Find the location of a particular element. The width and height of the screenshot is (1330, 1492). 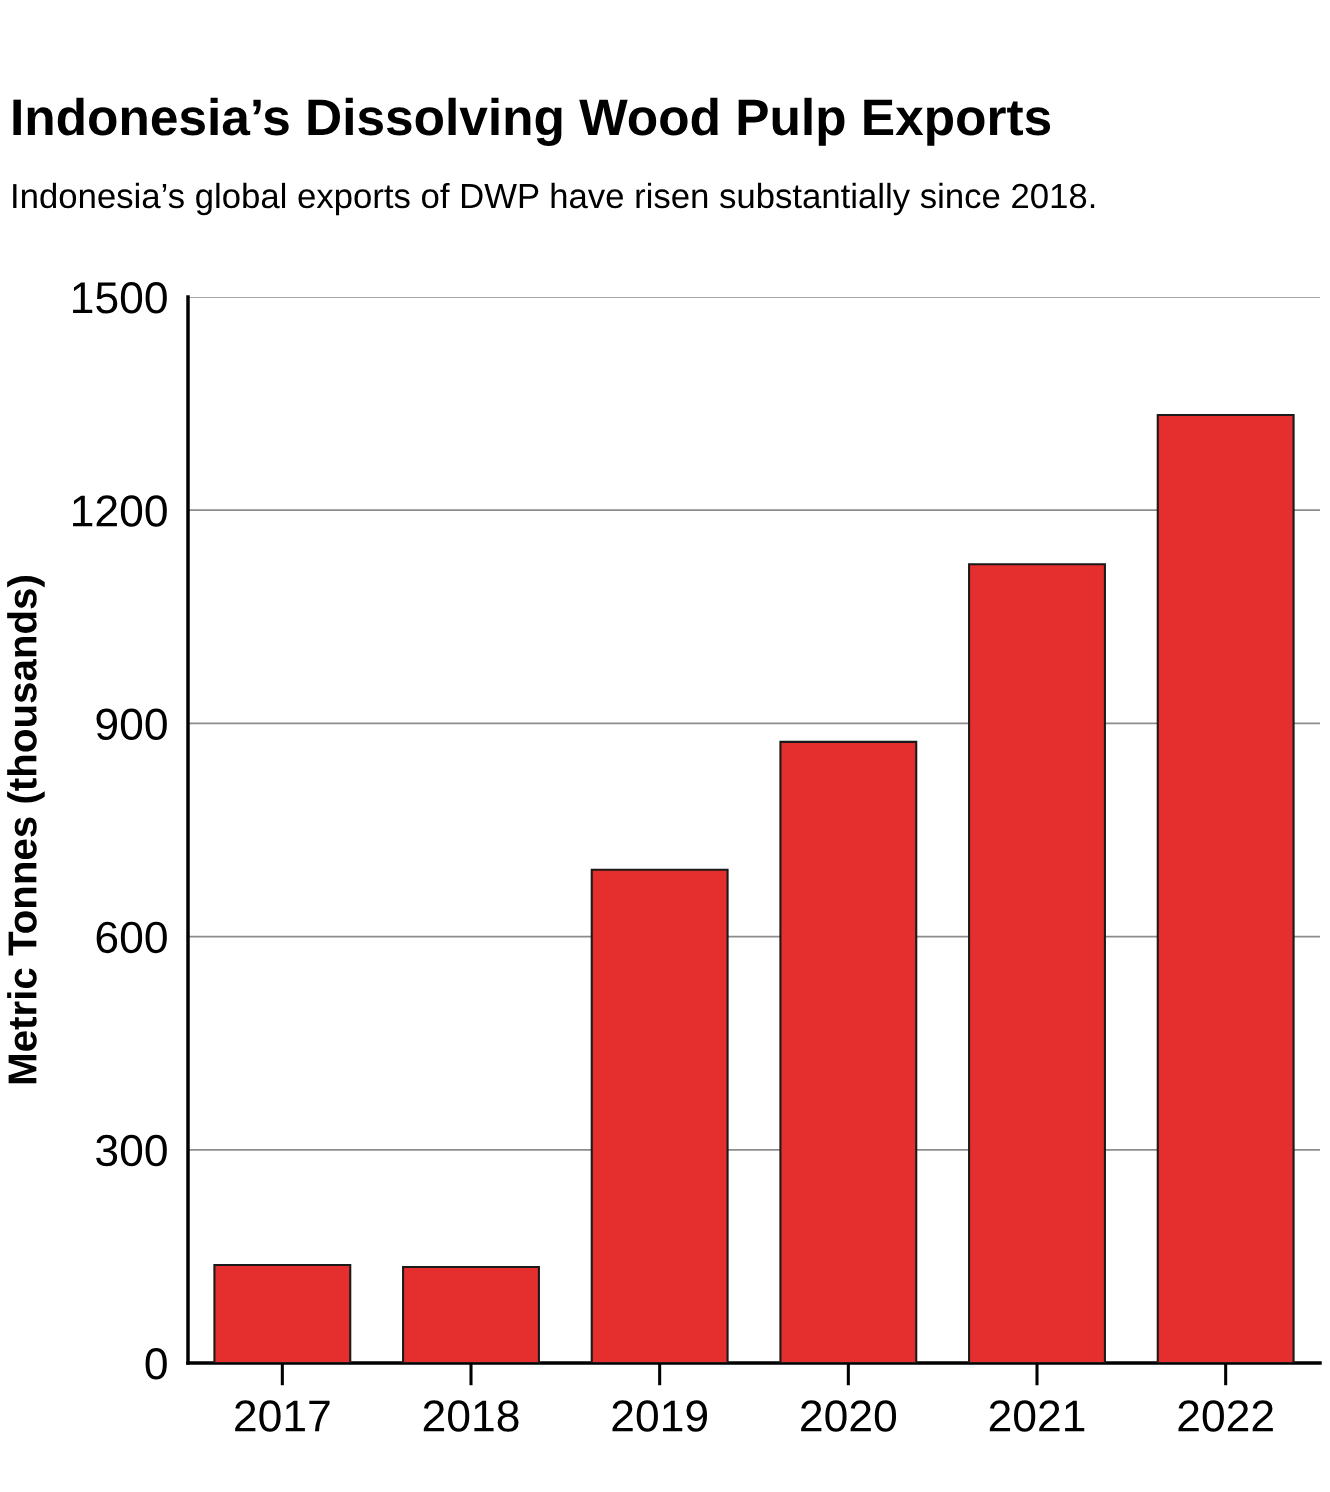

y-tick-label: 1200 is located at coordinates (120, 511).